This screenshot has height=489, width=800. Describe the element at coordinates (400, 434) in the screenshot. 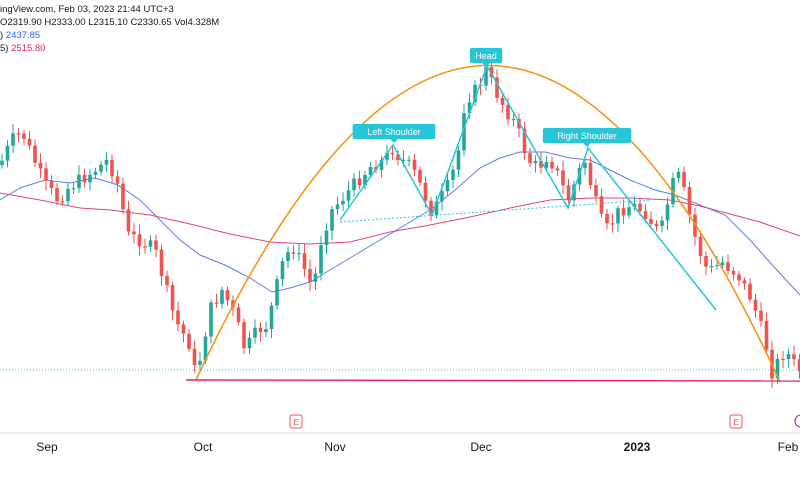

I see `time-axis: E E Sep Oct Nov Dec 2023 Feb` at that location.